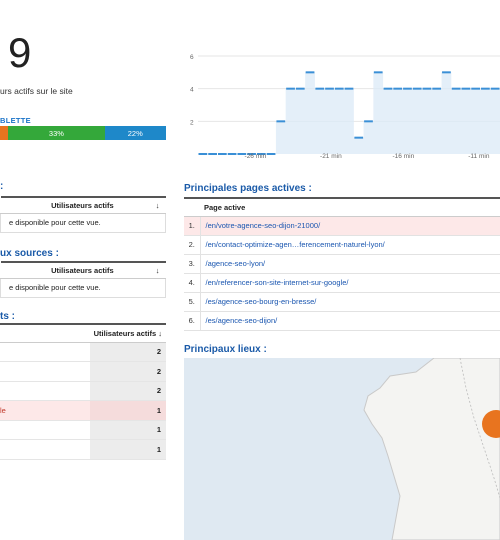  I want to click on active-users-caption: urs actifs sur le site, so click(36, 91).